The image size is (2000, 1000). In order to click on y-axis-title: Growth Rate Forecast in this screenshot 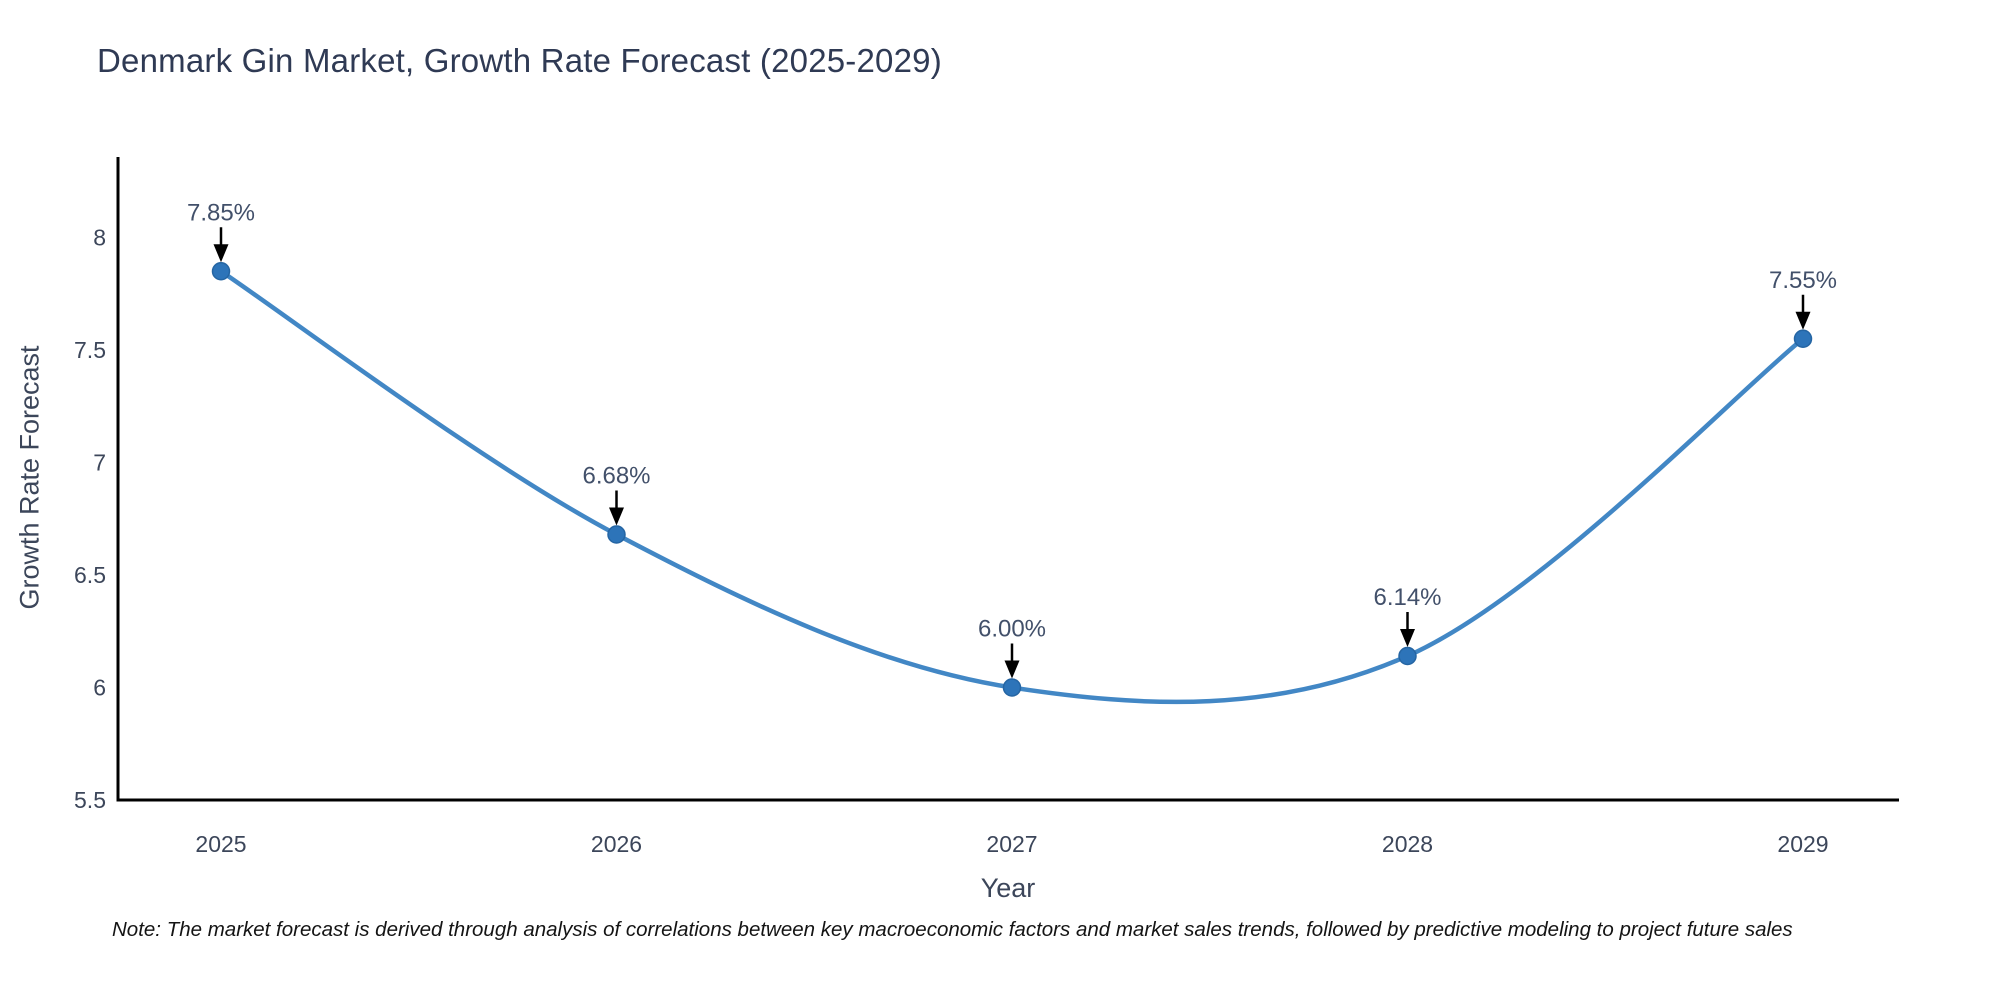, I will do `click(29, 477)`.